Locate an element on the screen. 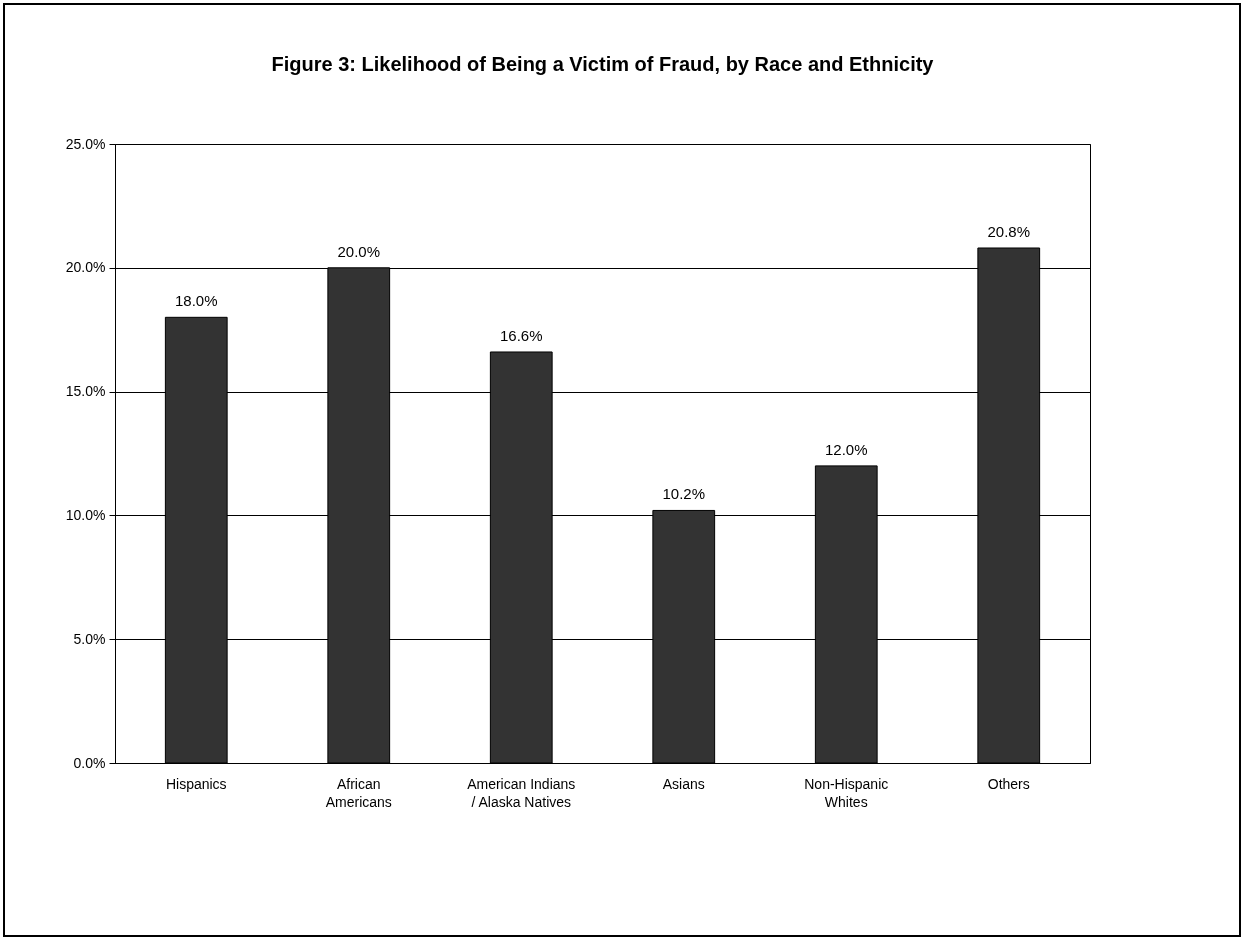  data-label: 10.2% is located at coordinates (684, 494).